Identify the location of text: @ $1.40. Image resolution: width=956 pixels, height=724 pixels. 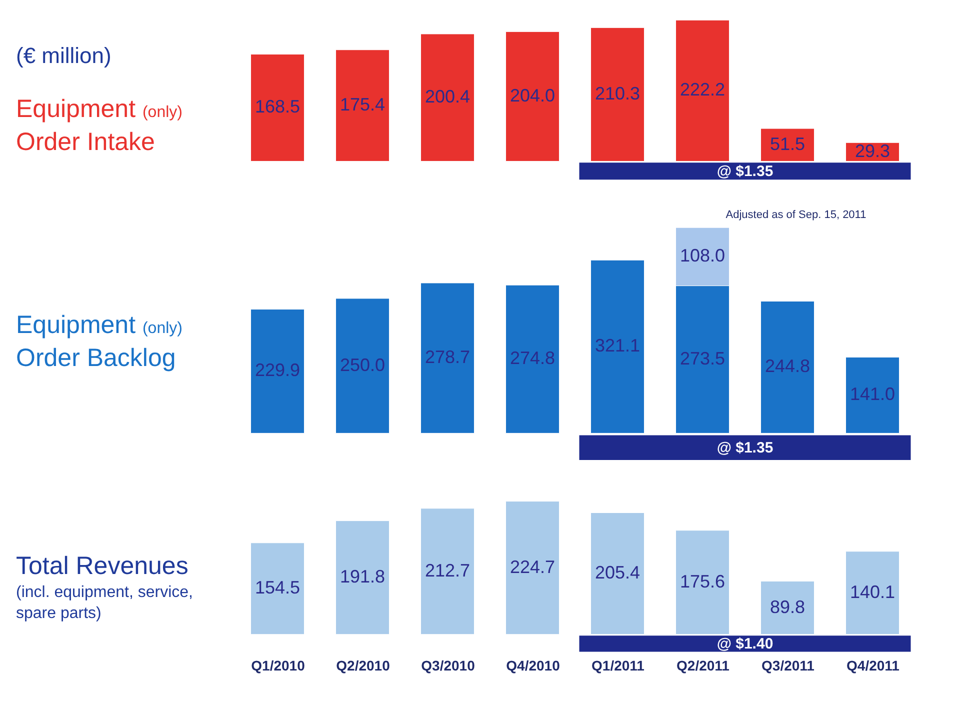
(745, 644).